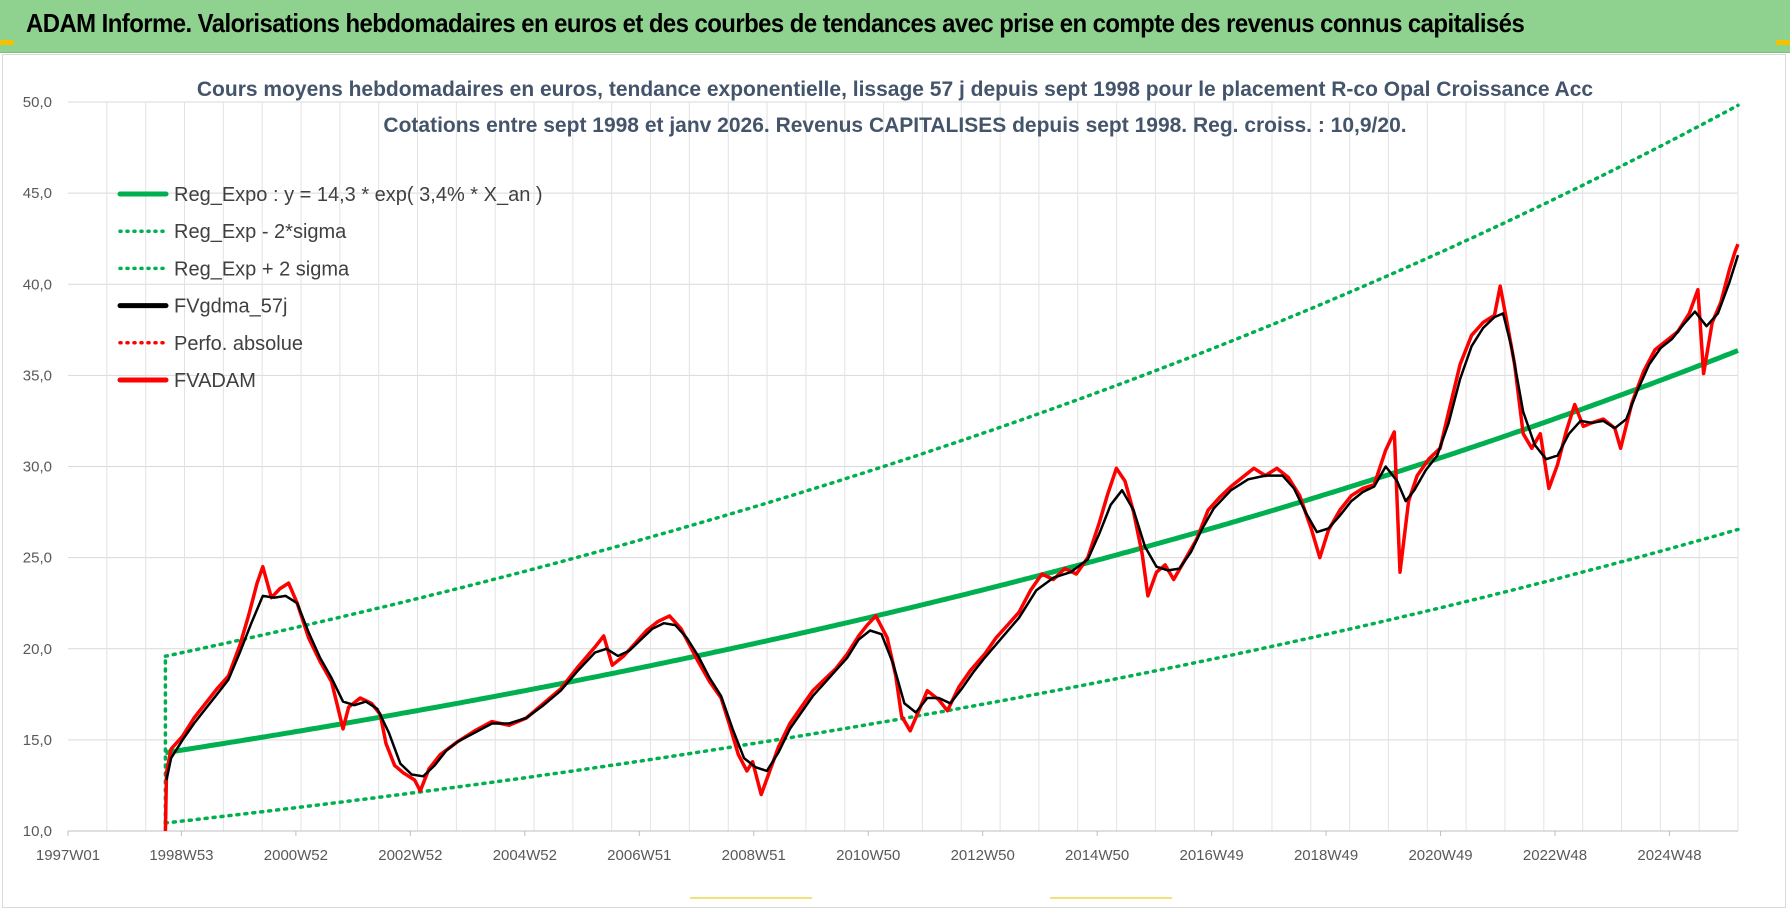  Describe the element at coordinates (1783, 42) in the screenshot. I see `corner-marker-right` at that location.